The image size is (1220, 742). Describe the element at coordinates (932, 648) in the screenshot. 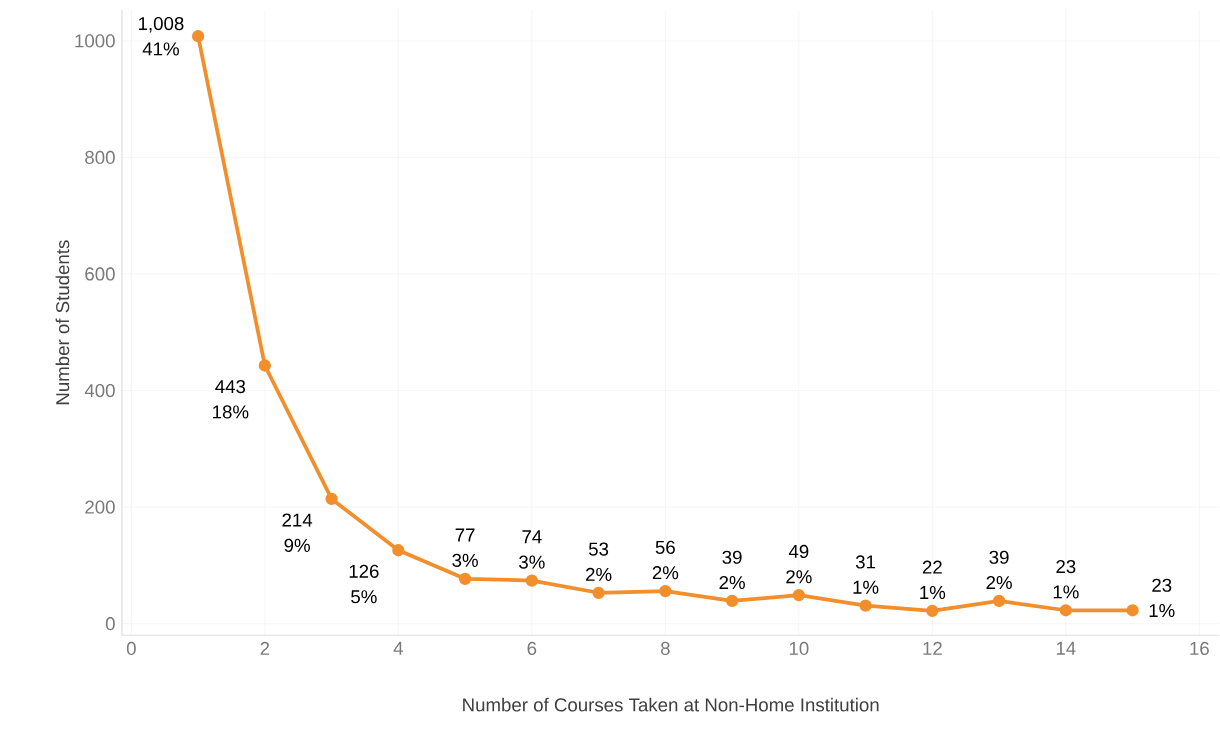

I see `x-tick-label: 12` at that location.